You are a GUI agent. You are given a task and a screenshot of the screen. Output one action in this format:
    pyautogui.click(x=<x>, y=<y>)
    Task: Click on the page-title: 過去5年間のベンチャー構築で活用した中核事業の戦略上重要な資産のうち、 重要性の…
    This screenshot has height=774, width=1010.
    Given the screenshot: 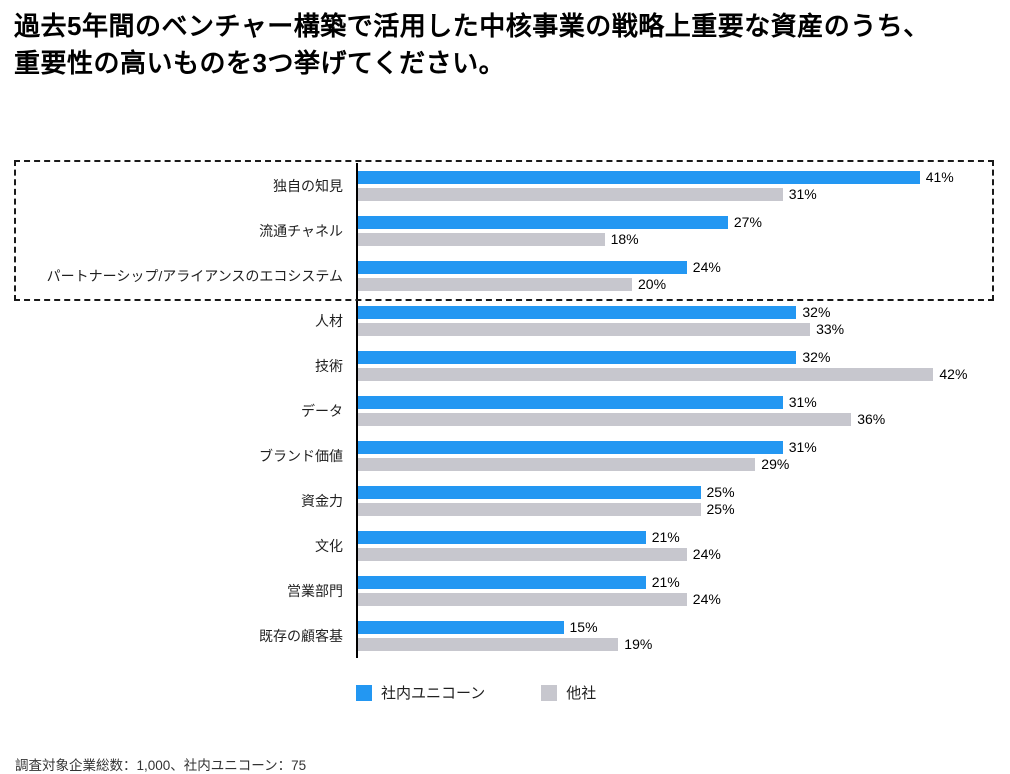 What is the action you would take?
    pyautogui.click(x=504, y=45)
    